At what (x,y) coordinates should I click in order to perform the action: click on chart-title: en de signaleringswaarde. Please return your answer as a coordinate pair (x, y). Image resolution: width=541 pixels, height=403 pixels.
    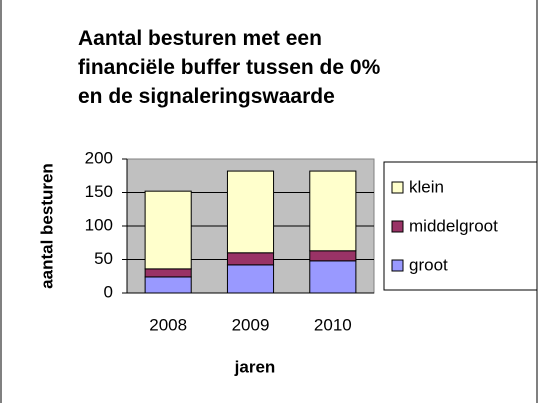
    Looking at the image, I should click on (206, 96).